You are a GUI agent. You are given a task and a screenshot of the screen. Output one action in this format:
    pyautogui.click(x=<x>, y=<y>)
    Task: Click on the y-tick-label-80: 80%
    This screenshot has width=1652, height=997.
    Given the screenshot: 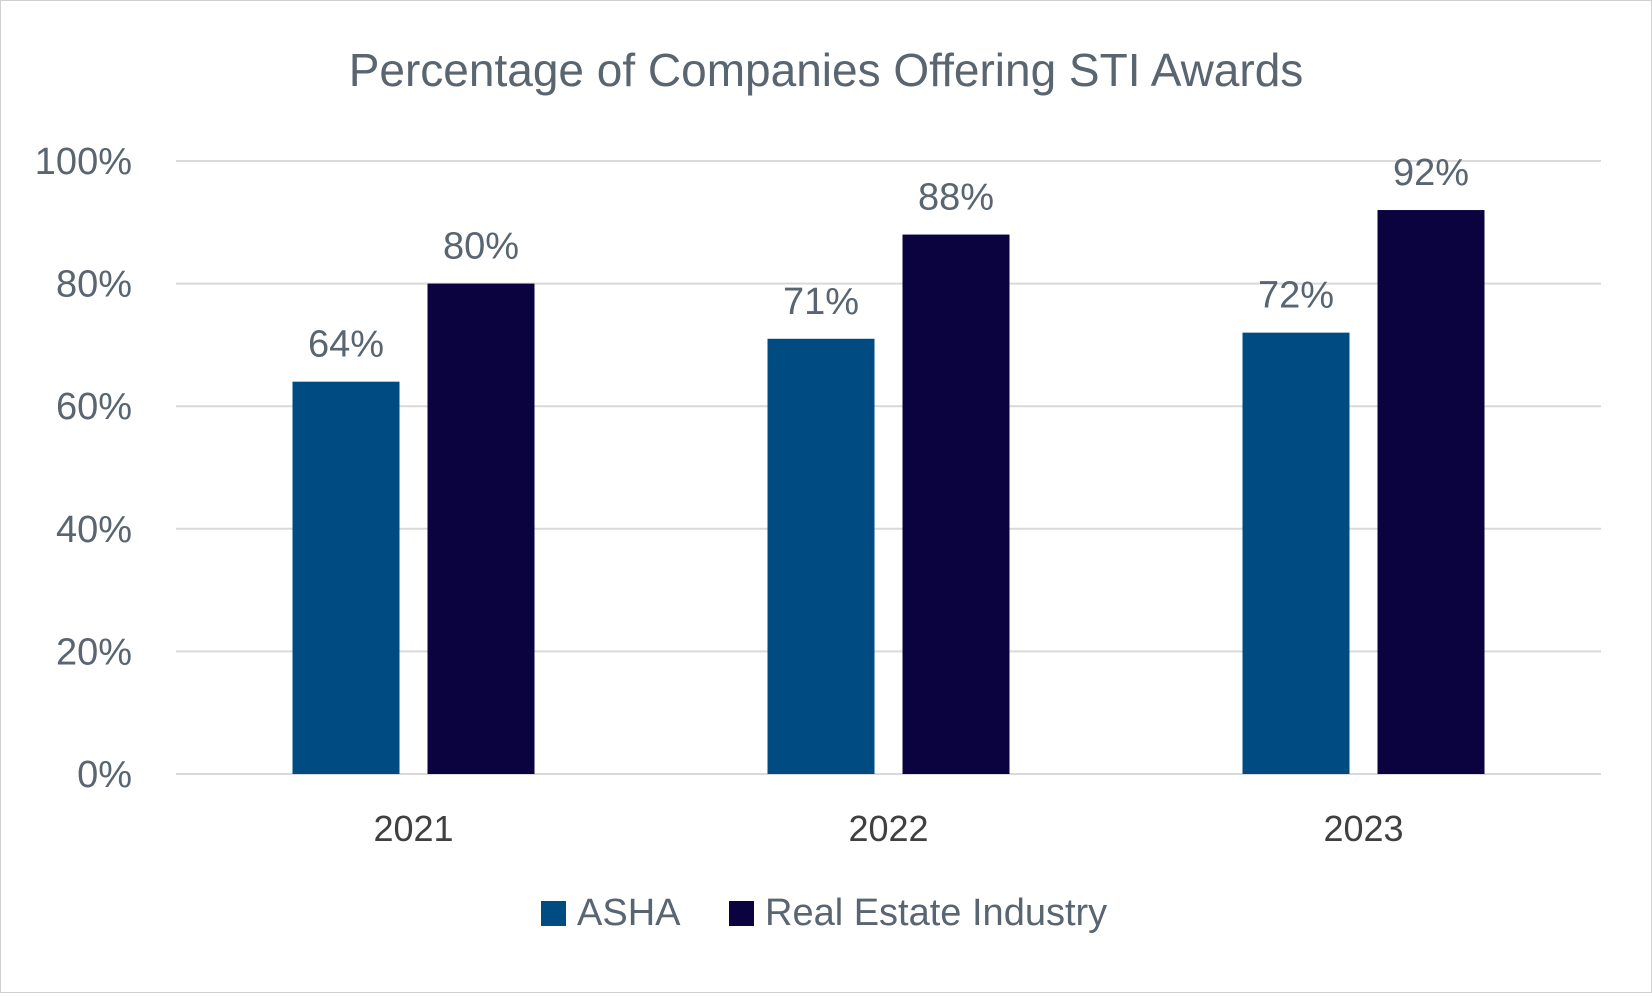 What is the action you would take?
    pyautogui.click(x=94, y=285)
    